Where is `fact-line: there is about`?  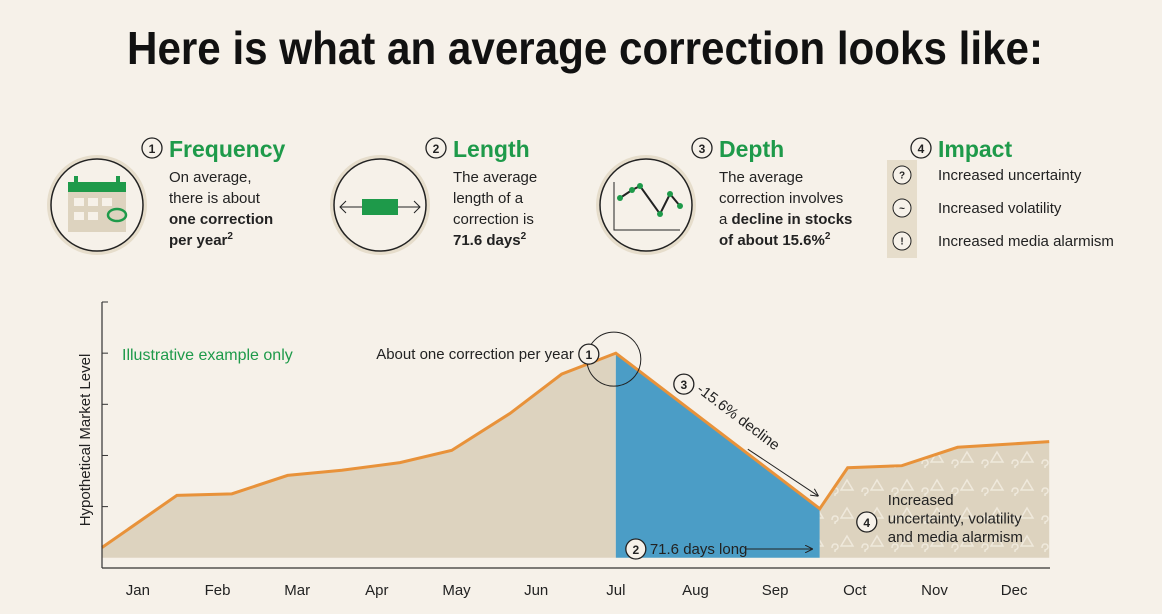 fact-line: there is about is located at coordinates (215, 198).